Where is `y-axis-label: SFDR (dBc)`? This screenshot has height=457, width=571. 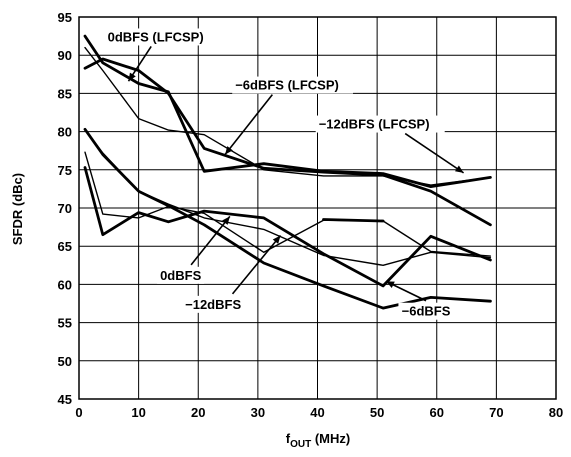
y-axis-label: SFDR (dBc) is located at coordinates (17, 209).